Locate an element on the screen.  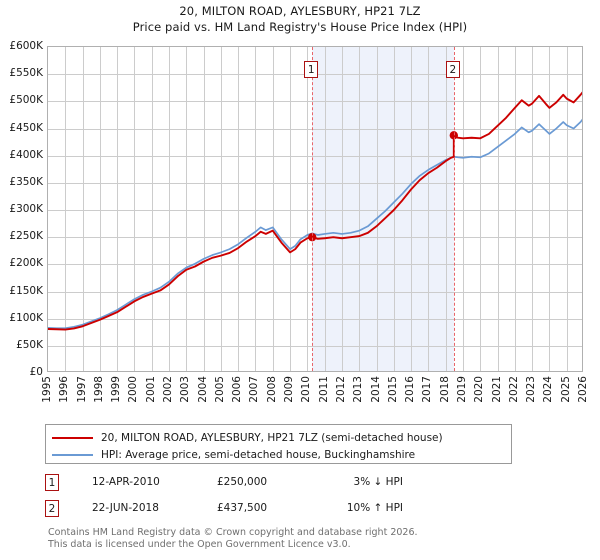
transaction-number-badge: 1 is located at coordinates (52, 482).